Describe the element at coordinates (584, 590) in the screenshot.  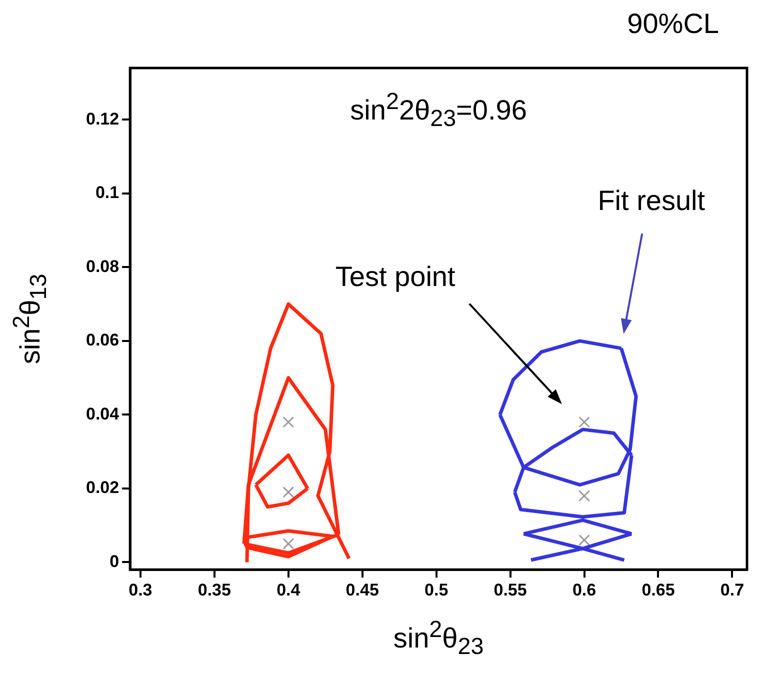
I see `x-tick-label: 0.6` at that location.